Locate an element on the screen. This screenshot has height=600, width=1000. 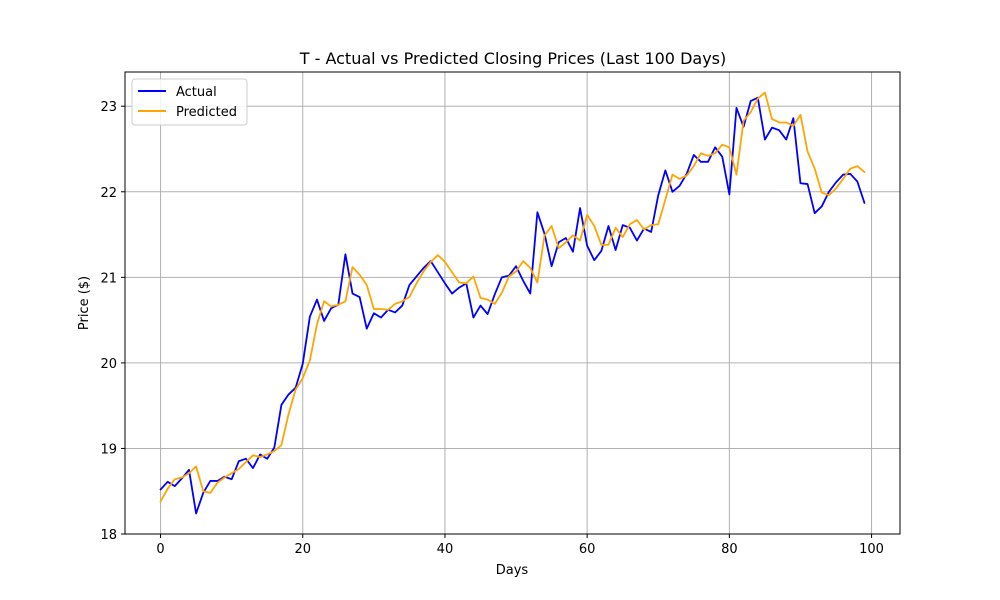
x-tick-label: 60 is located at coordinates (587, 549).